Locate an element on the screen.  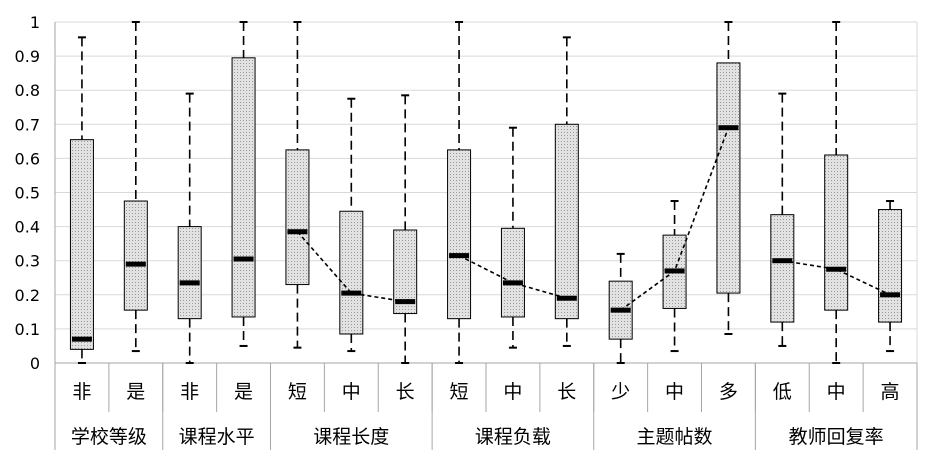
category-label: 低 is located at coordinates (782, 392).